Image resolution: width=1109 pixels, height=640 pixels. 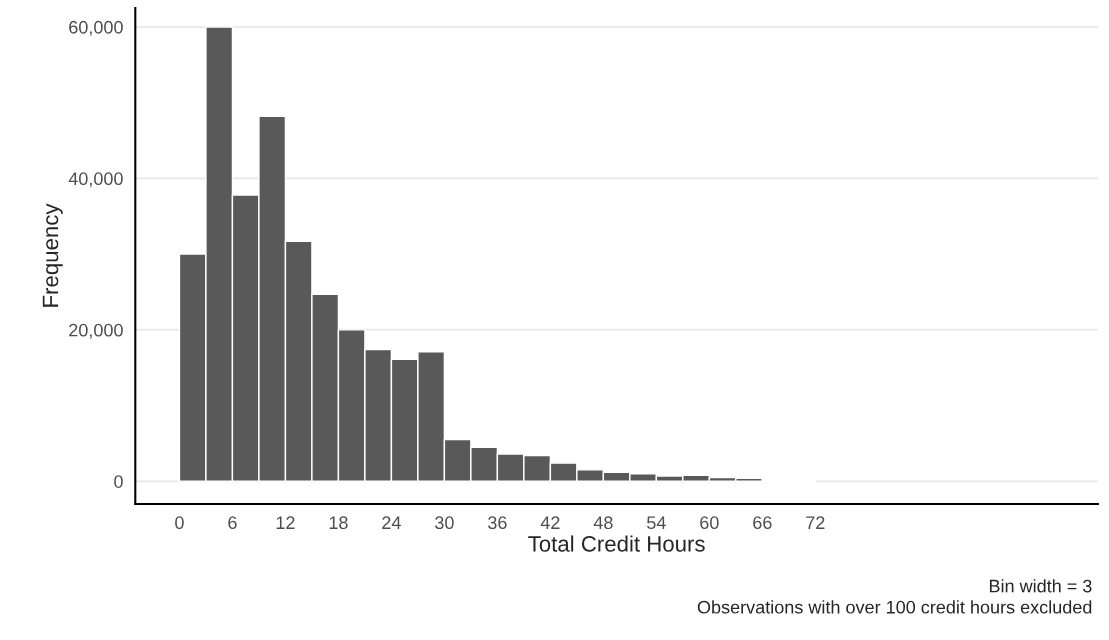 What do you see at coordinates (656, 523) in the screenshot?
I see `x-tick-label: 54` at bounding box center [656, 523].